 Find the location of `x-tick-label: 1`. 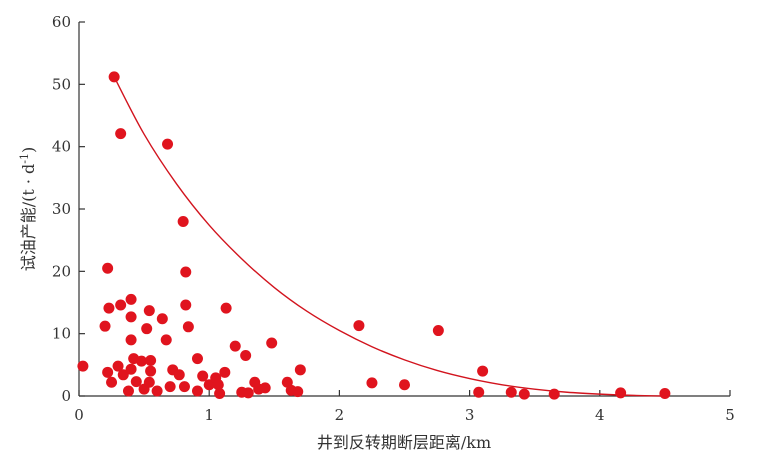

x-tick-label: 1 is located at coordinates (209, 415).